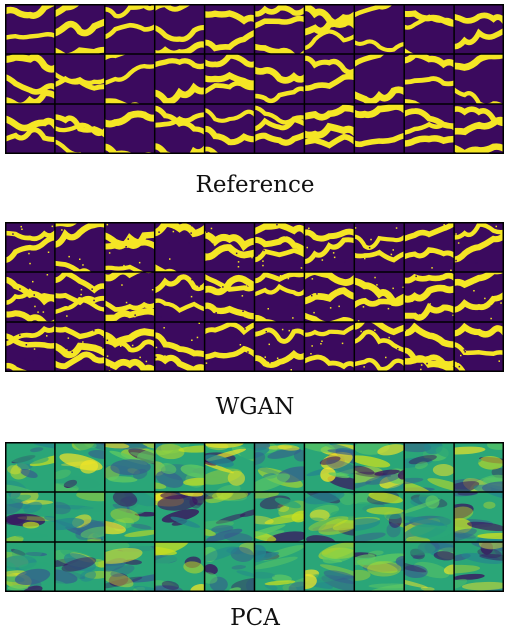 This screenshot has width=510, height=639. Describe the element at coordinates (255, 185) in the screenshot. I see `reference-caption: Reference` at that location.